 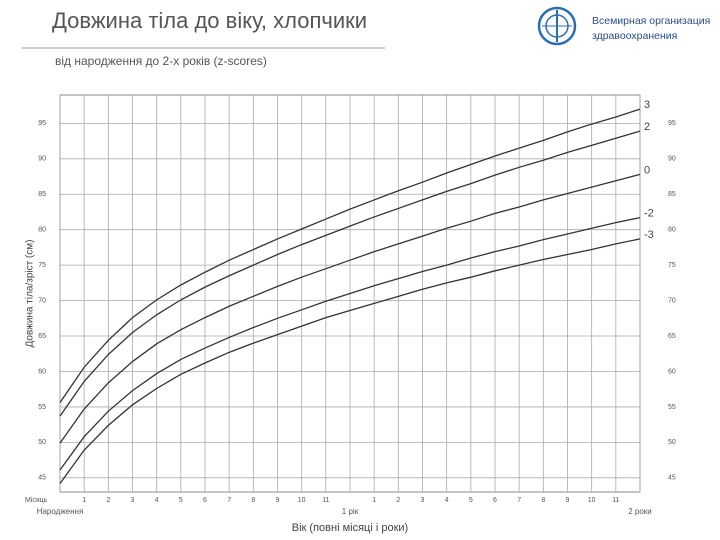 I want to click on y-tick-label: 45, so click(x=42, y=478).